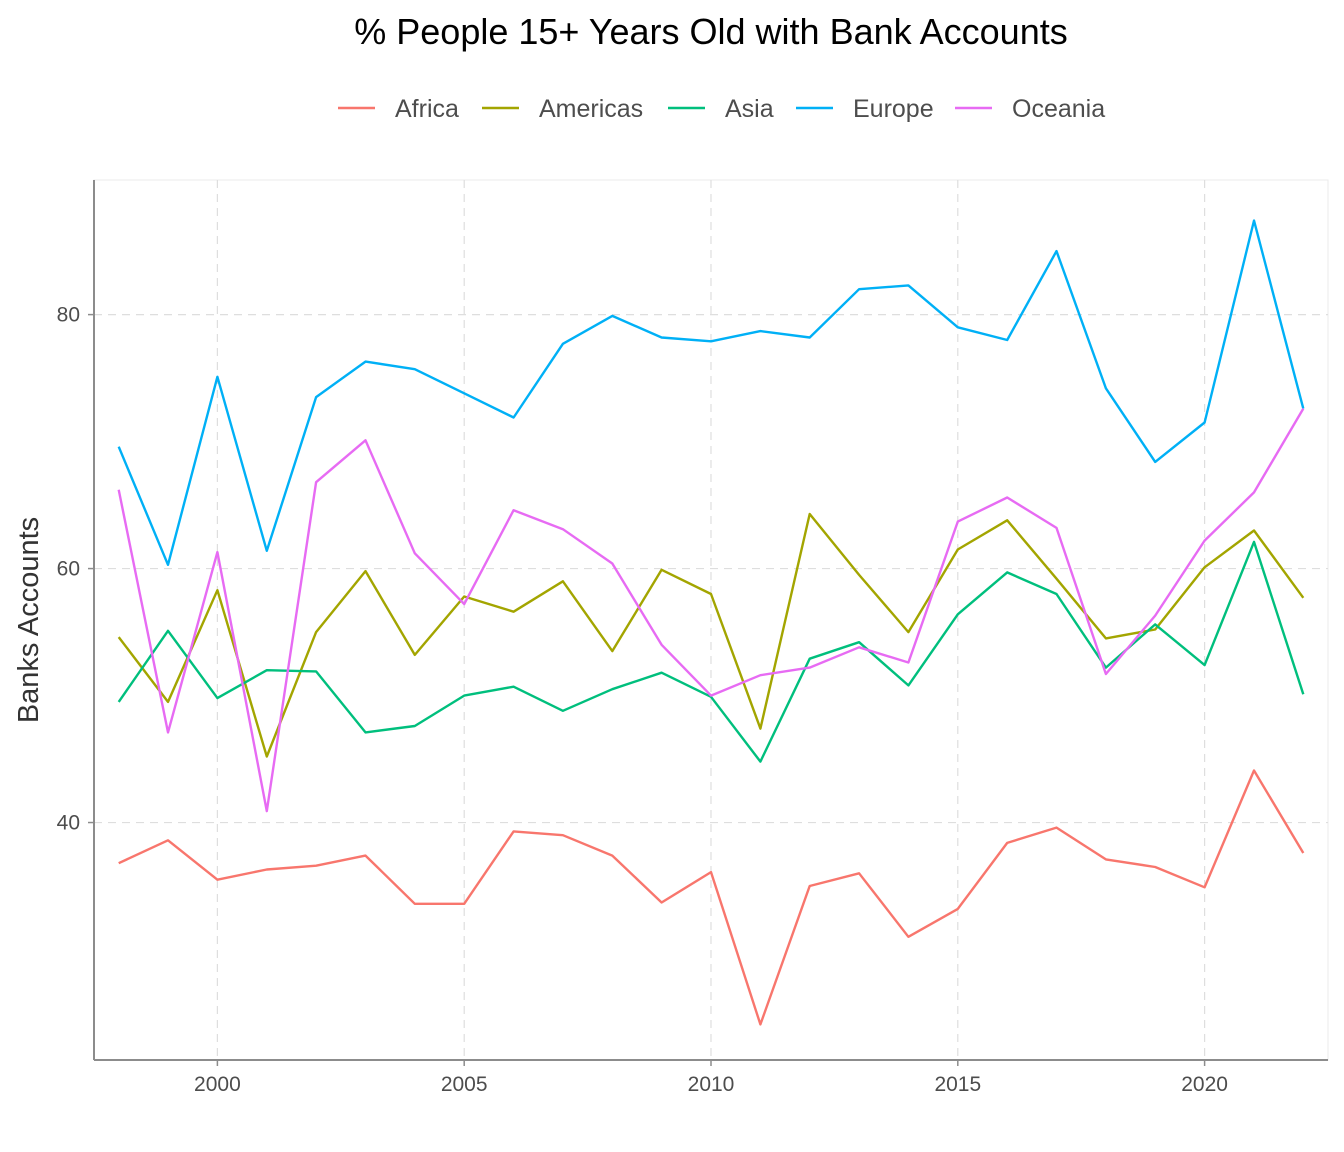 The height and width of the screenshot is (1152, 1344). I want to click on y-tick-label: 60, so click(68, 569).